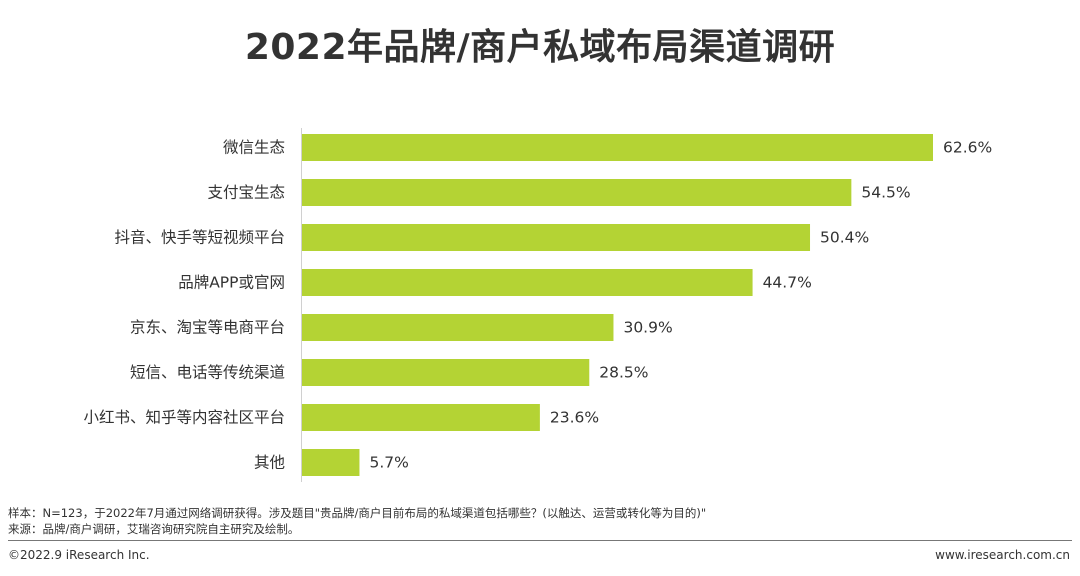  I want to click on value-label: 30.9%, so click(647, 328).